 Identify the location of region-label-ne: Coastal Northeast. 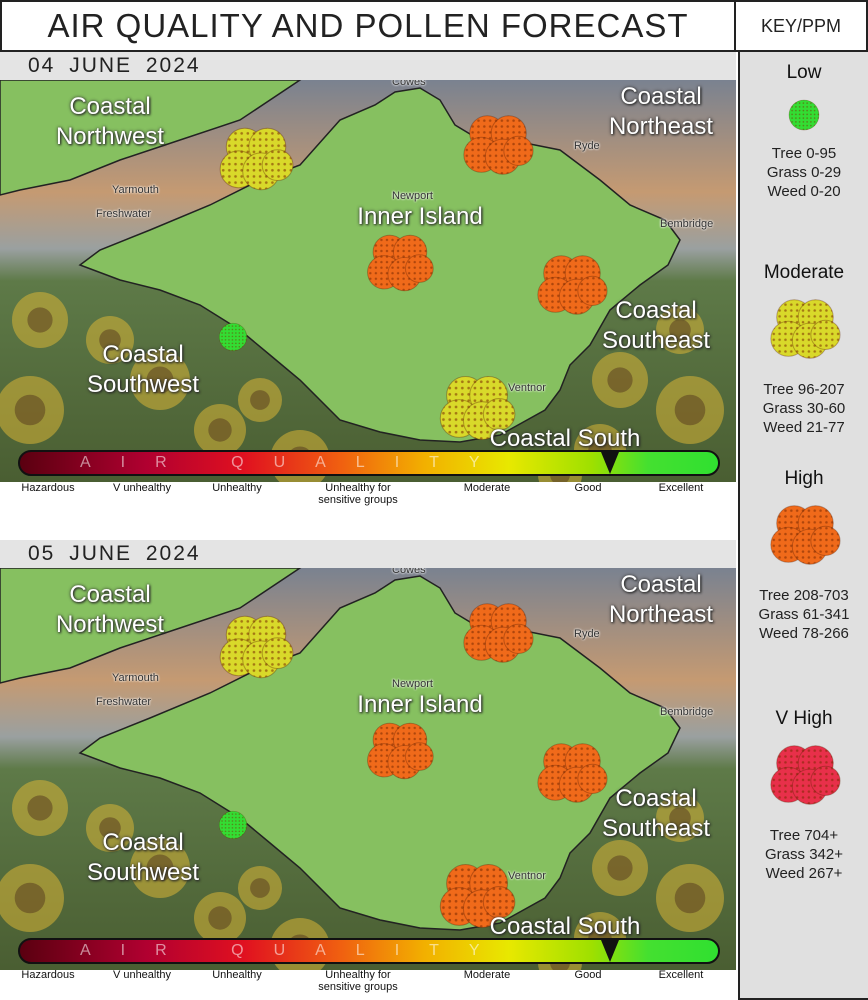
(661, 599).